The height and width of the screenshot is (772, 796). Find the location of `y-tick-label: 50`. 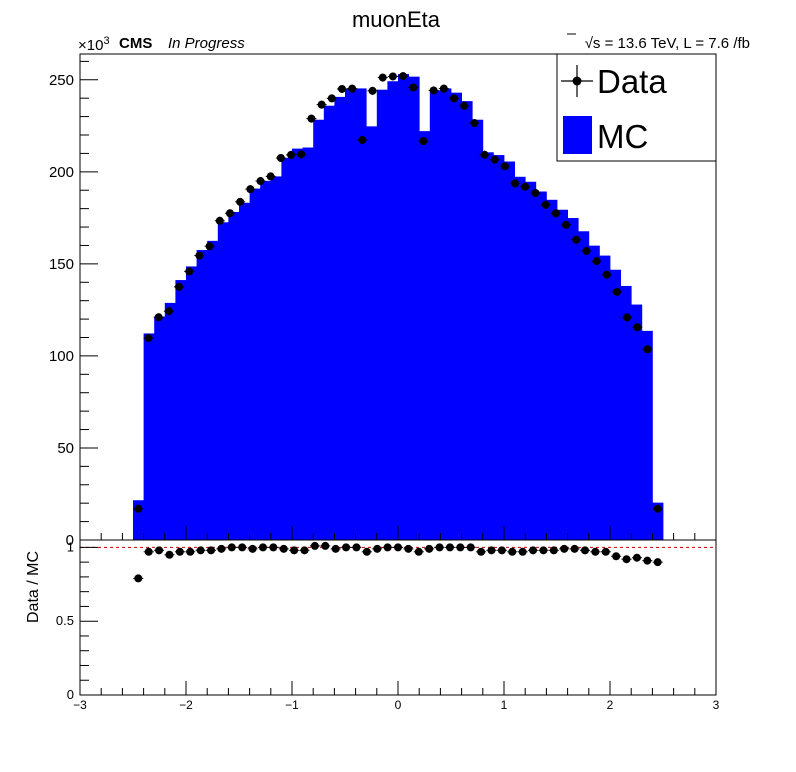

y-tick-label: 50 is located at coordinates (65, 448).